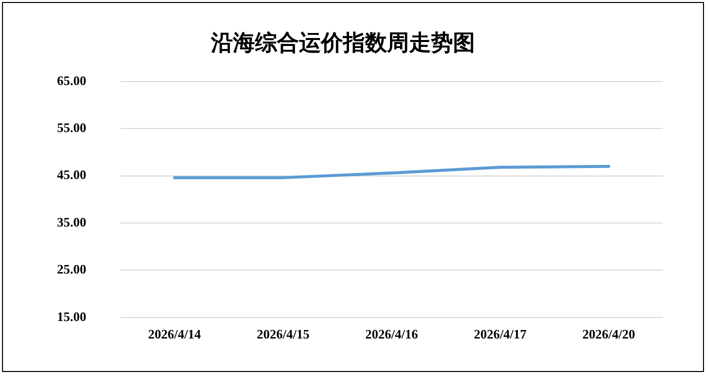  Describe the element at coordinates (283, 334) in the screenshot. I see `x-tick-label: 2026/4/15` at that location.